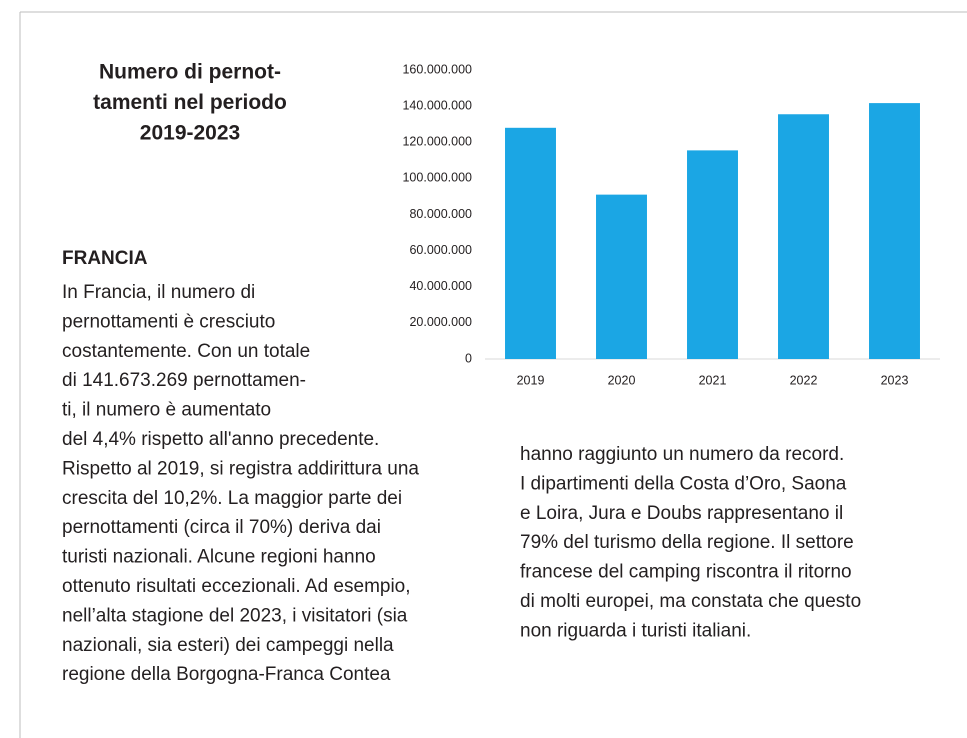 This screenshot has height=738, width=967. What do you see at coordinates (166, 410) in the screenshot?
I see `body-line: ti, il numero è aumentato` at bounding box center [166, 410].